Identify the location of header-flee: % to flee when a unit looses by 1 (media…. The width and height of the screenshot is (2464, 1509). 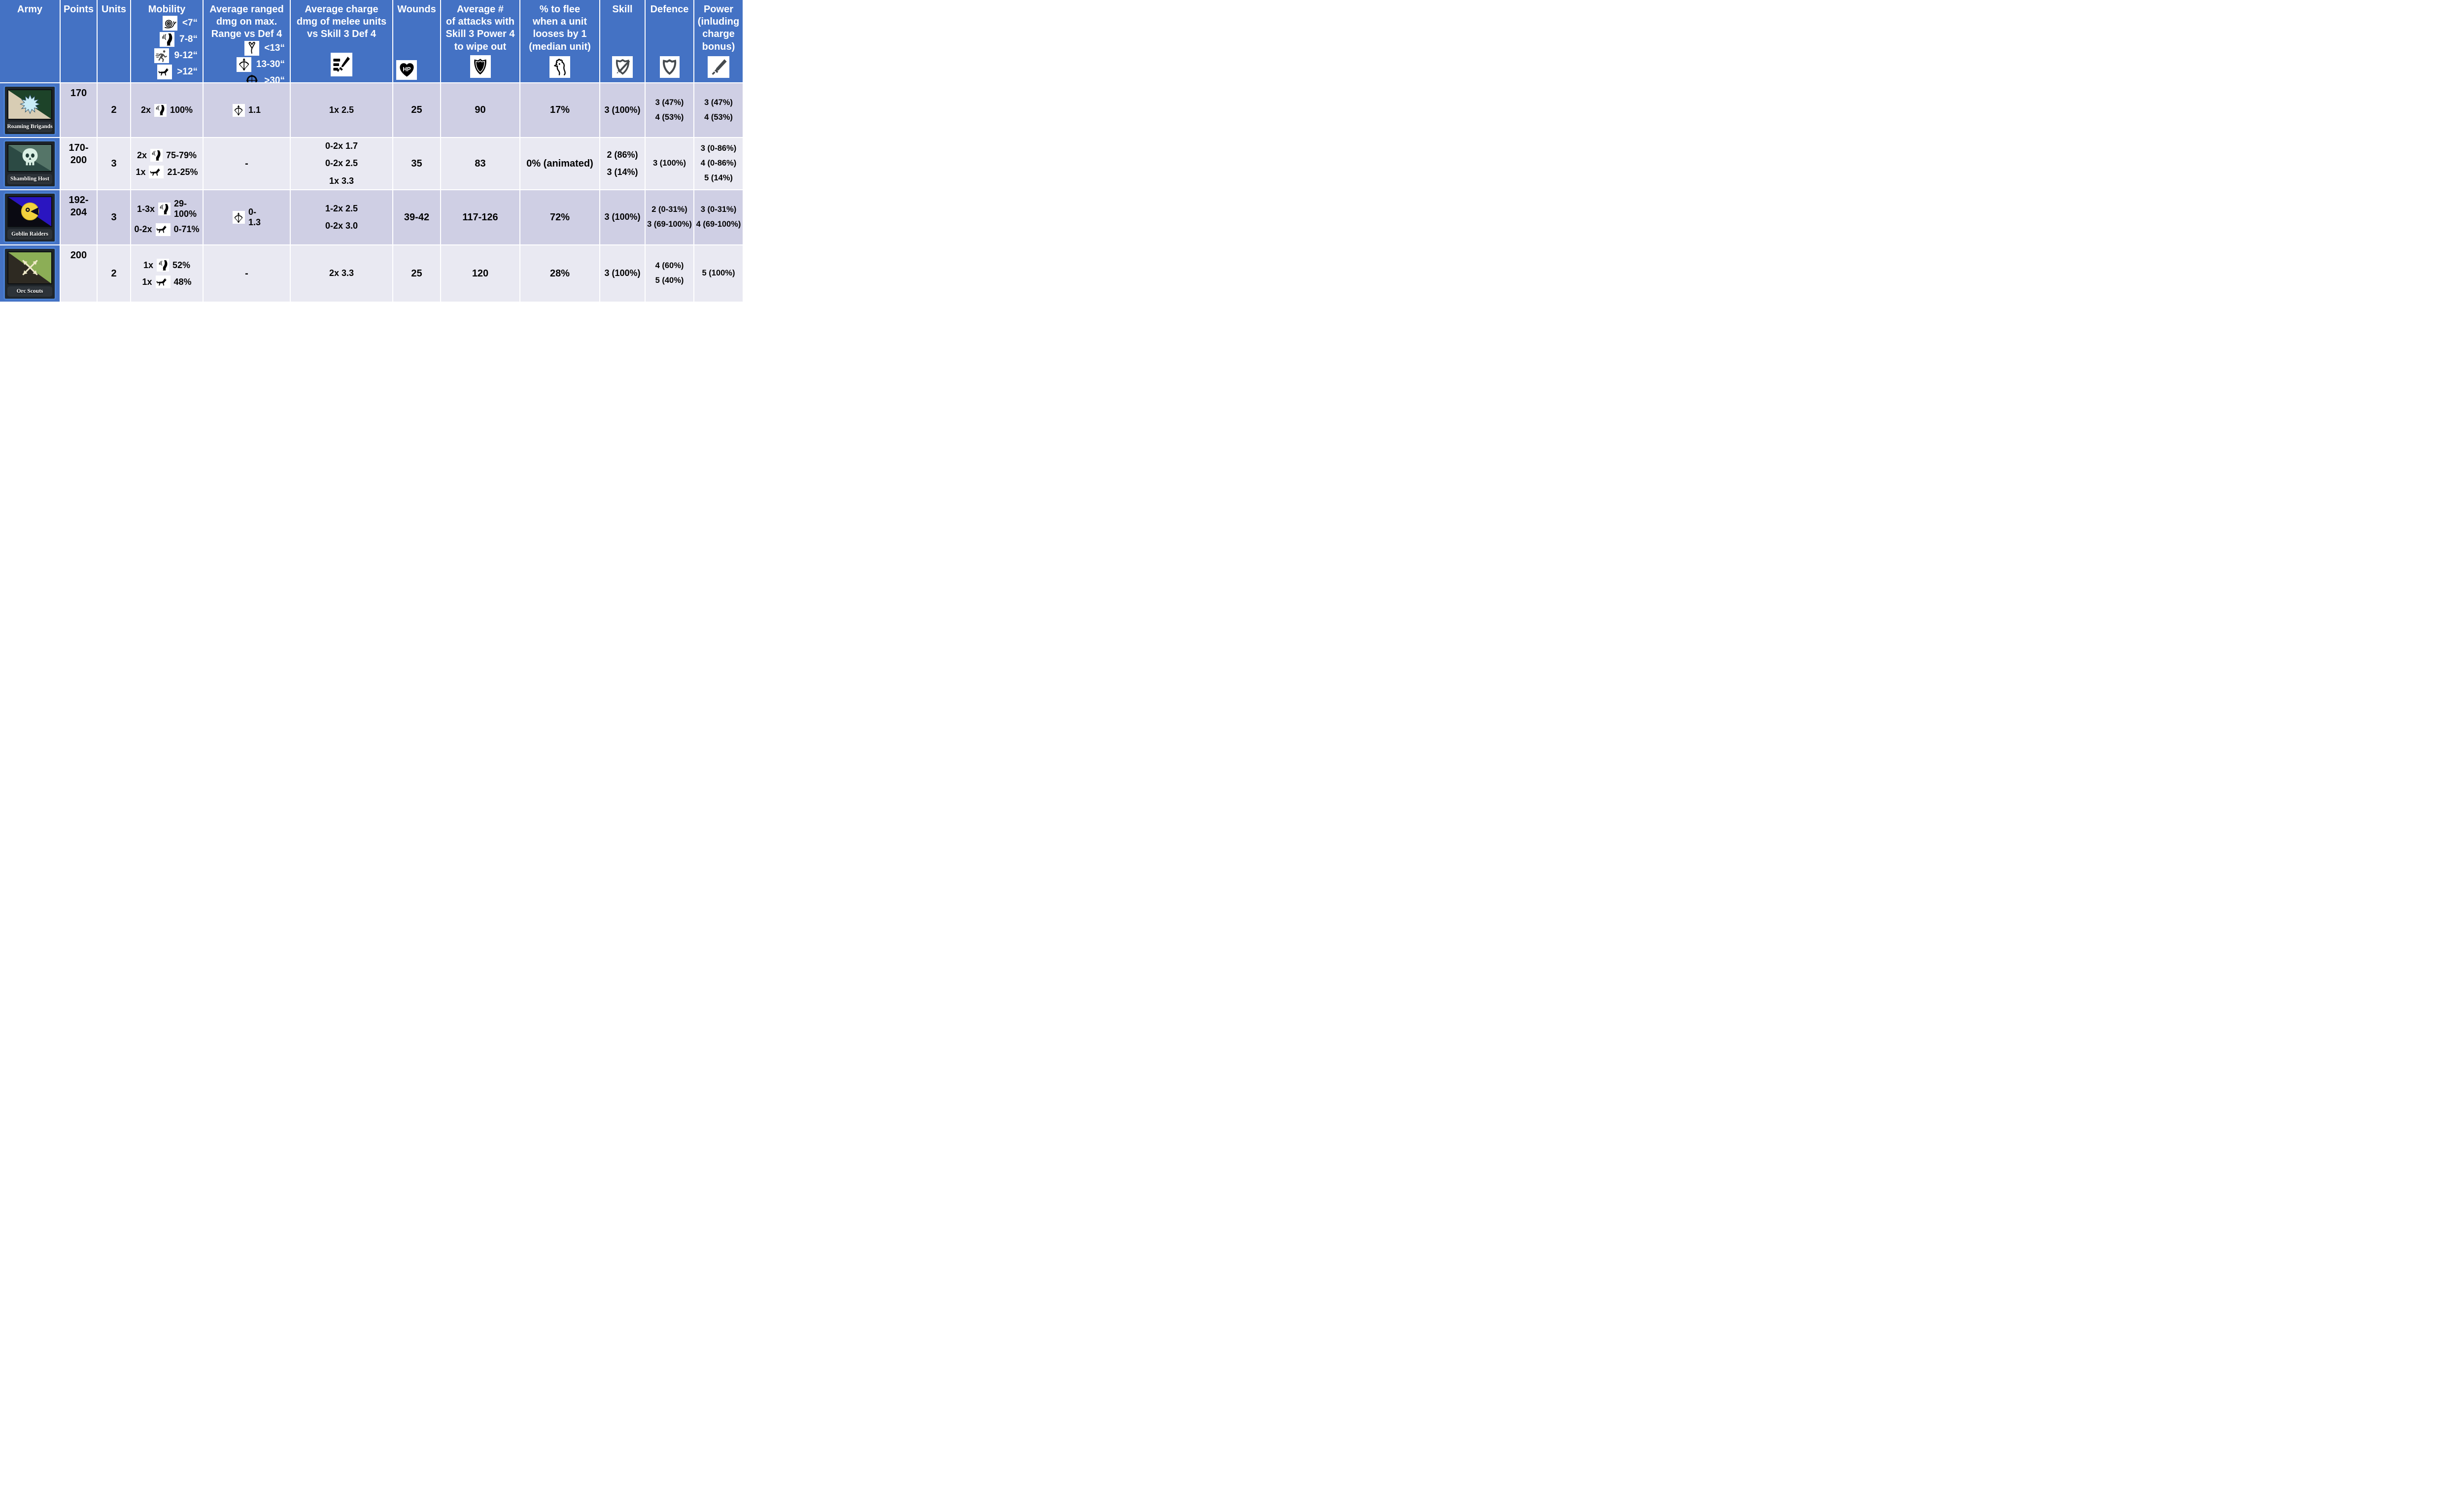
(560, 41).